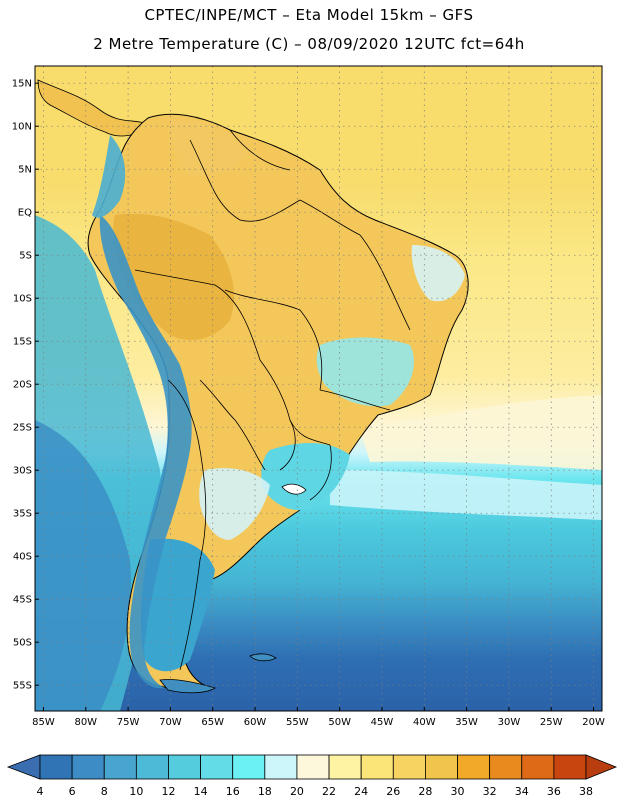  Describe the element at coordinates (297, 791) in the screenshot. I see `colorbar-label: 20` at that location.